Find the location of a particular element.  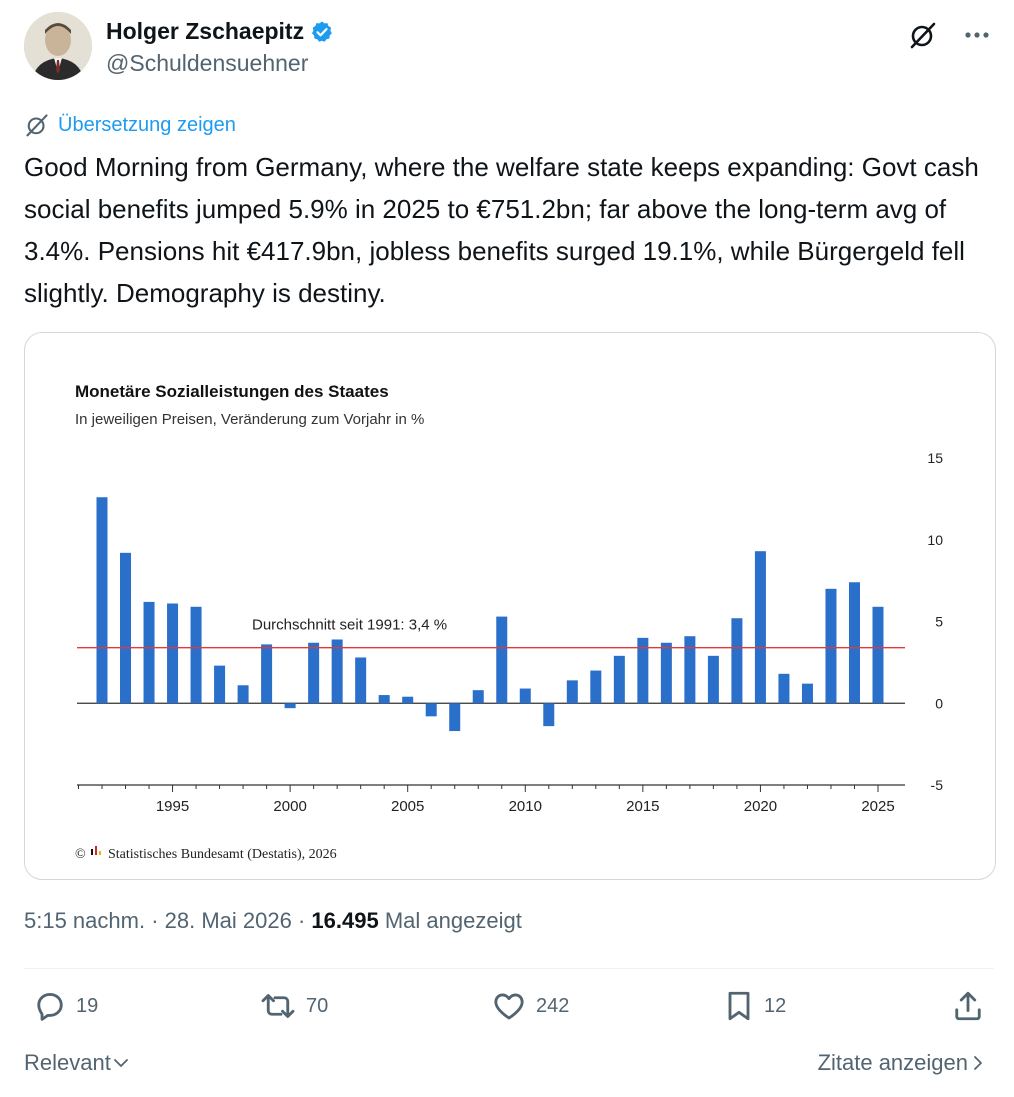

bar-2014 is located at coordinates (619, 679).